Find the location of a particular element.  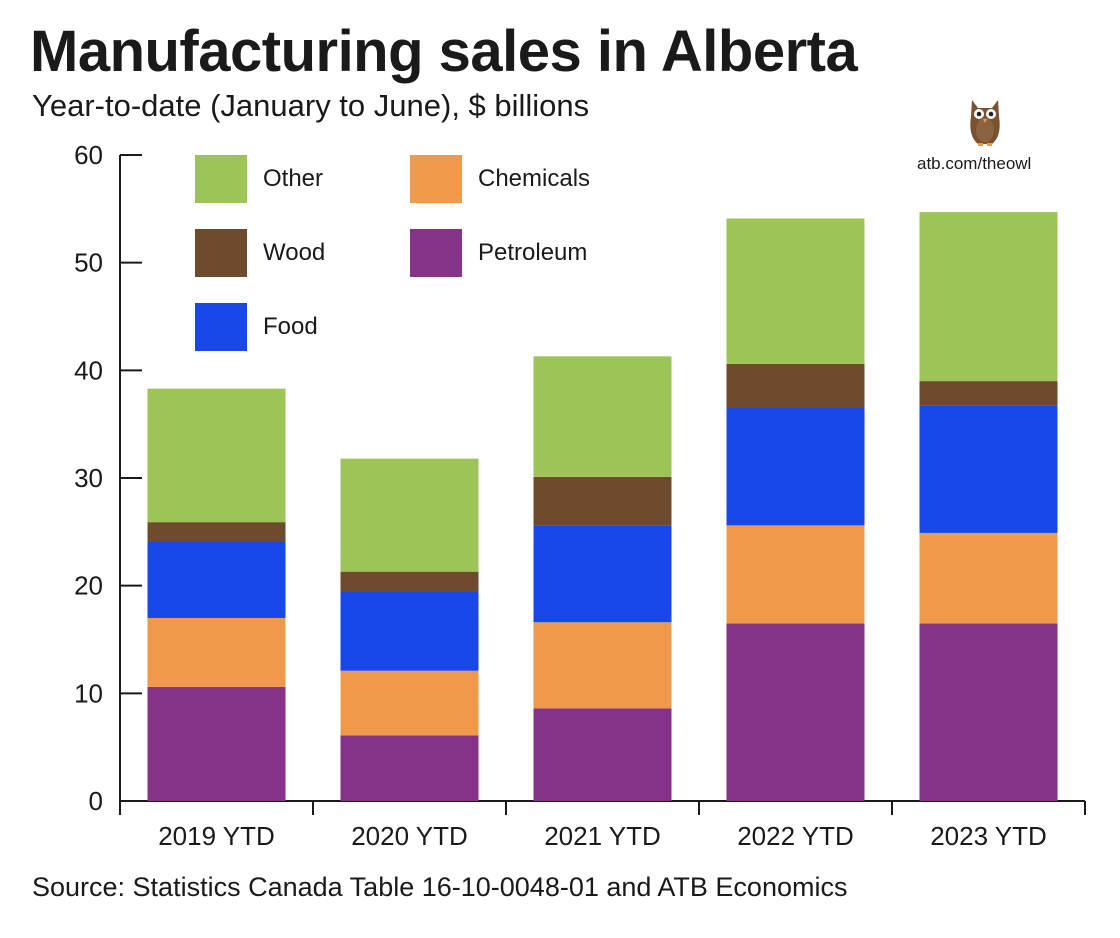

legend-swatch-other is located at coordinates (221, 179).